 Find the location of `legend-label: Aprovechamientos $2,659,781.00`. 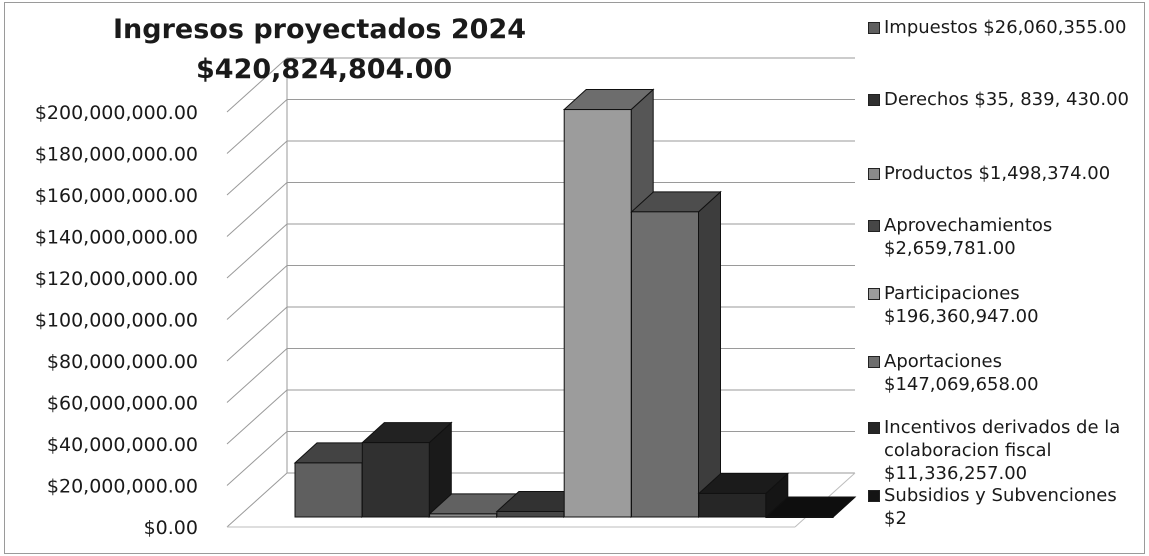

legend-label: Aprovechamientos $2,659,781.00 is located at coordinates (968, 237).